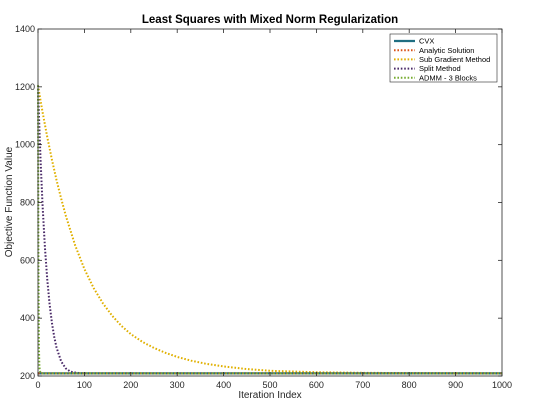 The height and width of the screenshot is (405, 540). Describe the element at coordinates (448, 77) in the screenshot. I see `legend-label-admm-3-blocks: ADMM - 3 Blocks` at that location.